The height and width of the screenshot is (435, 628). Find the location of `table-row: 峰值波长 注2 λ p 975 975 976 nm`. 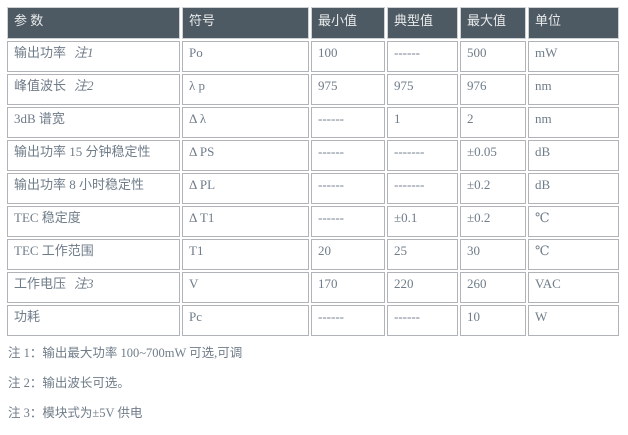

table-row: 峰值波长 注2 λ p 975 975 976 nm is located at coordinates (313, 89).